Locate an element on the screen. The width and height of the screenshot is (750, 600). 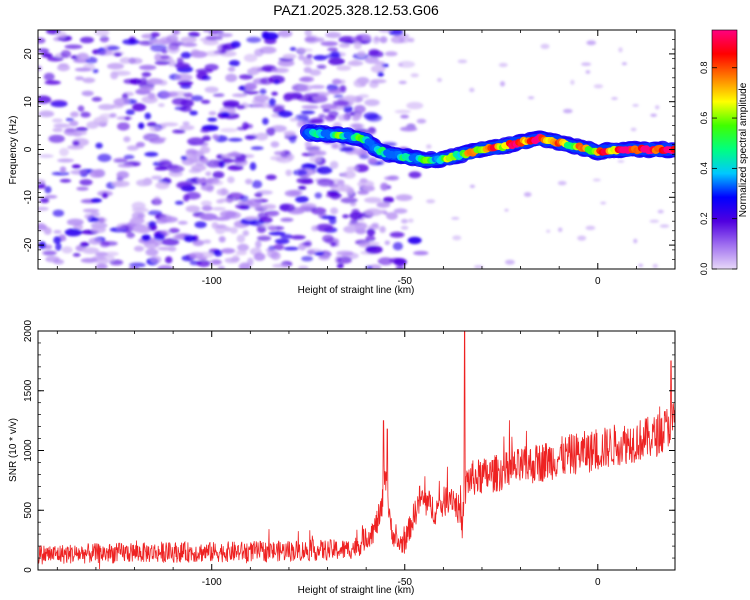
snr-ytick-label: 2000 is located at coordinates (28, 330).